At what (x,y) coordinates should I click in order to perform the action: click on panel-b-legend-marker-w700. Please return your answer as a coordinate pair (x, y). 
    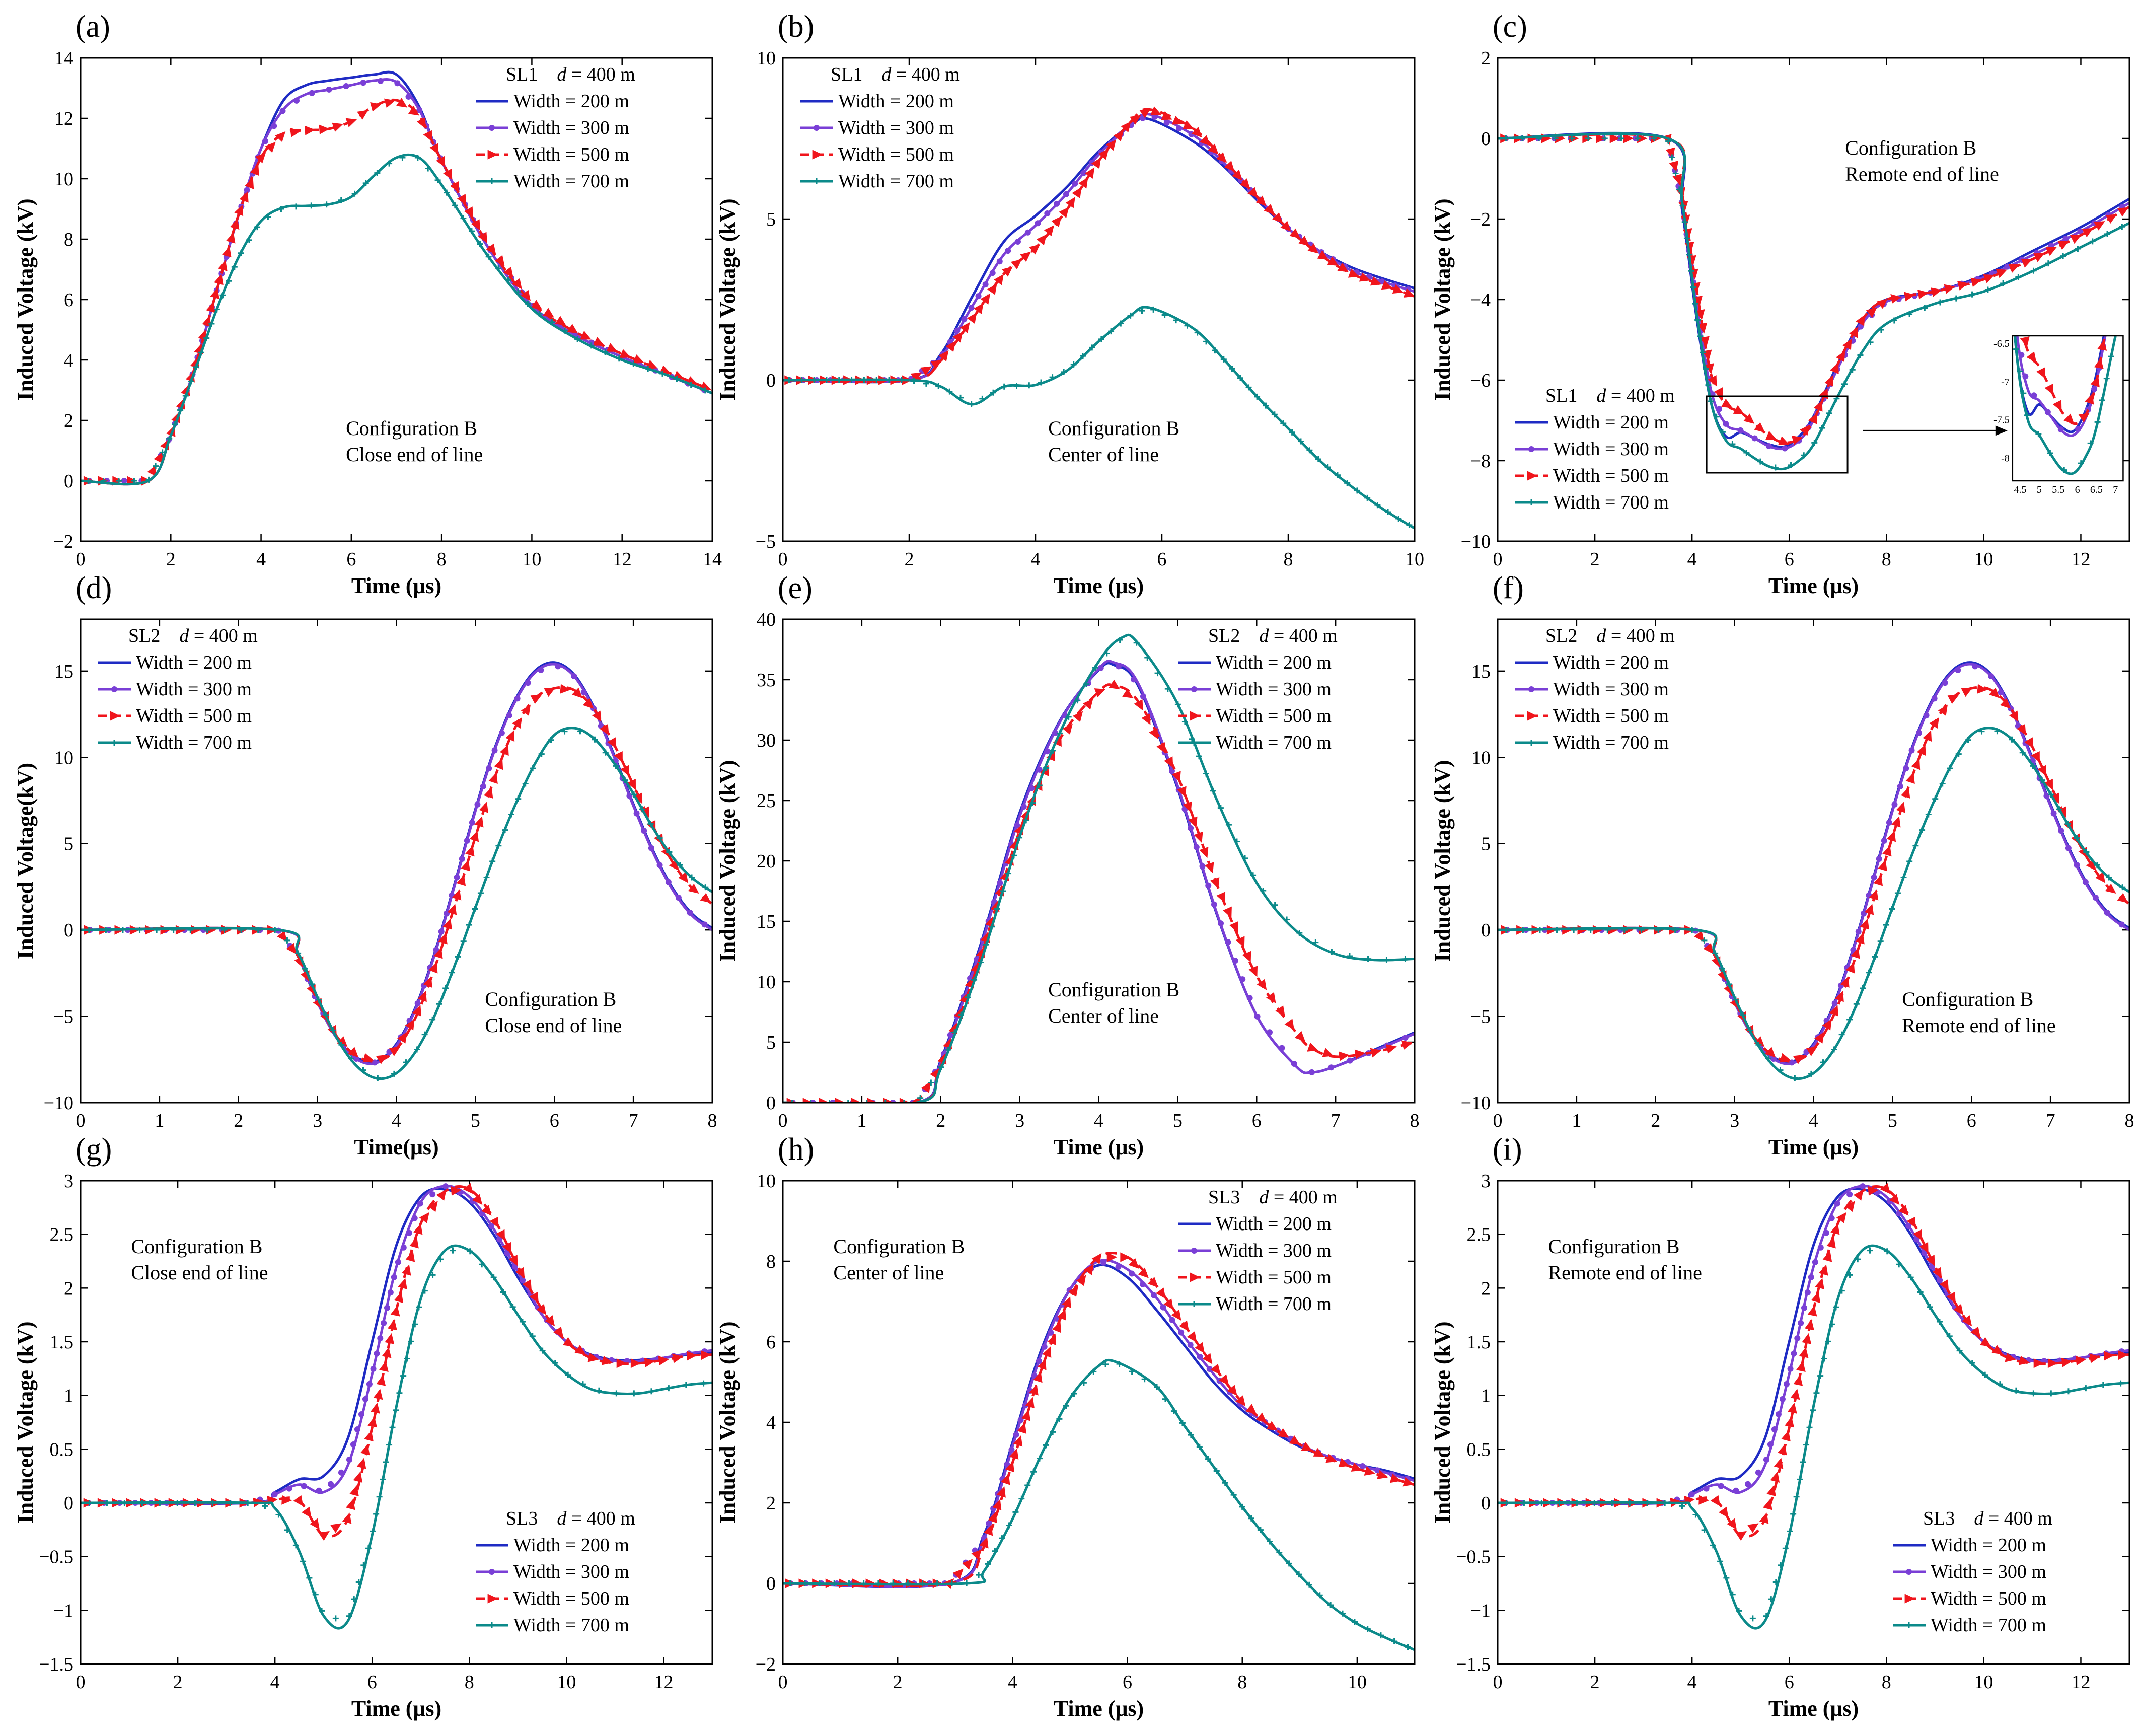
    Looking at the image, I should click on (817, 181).